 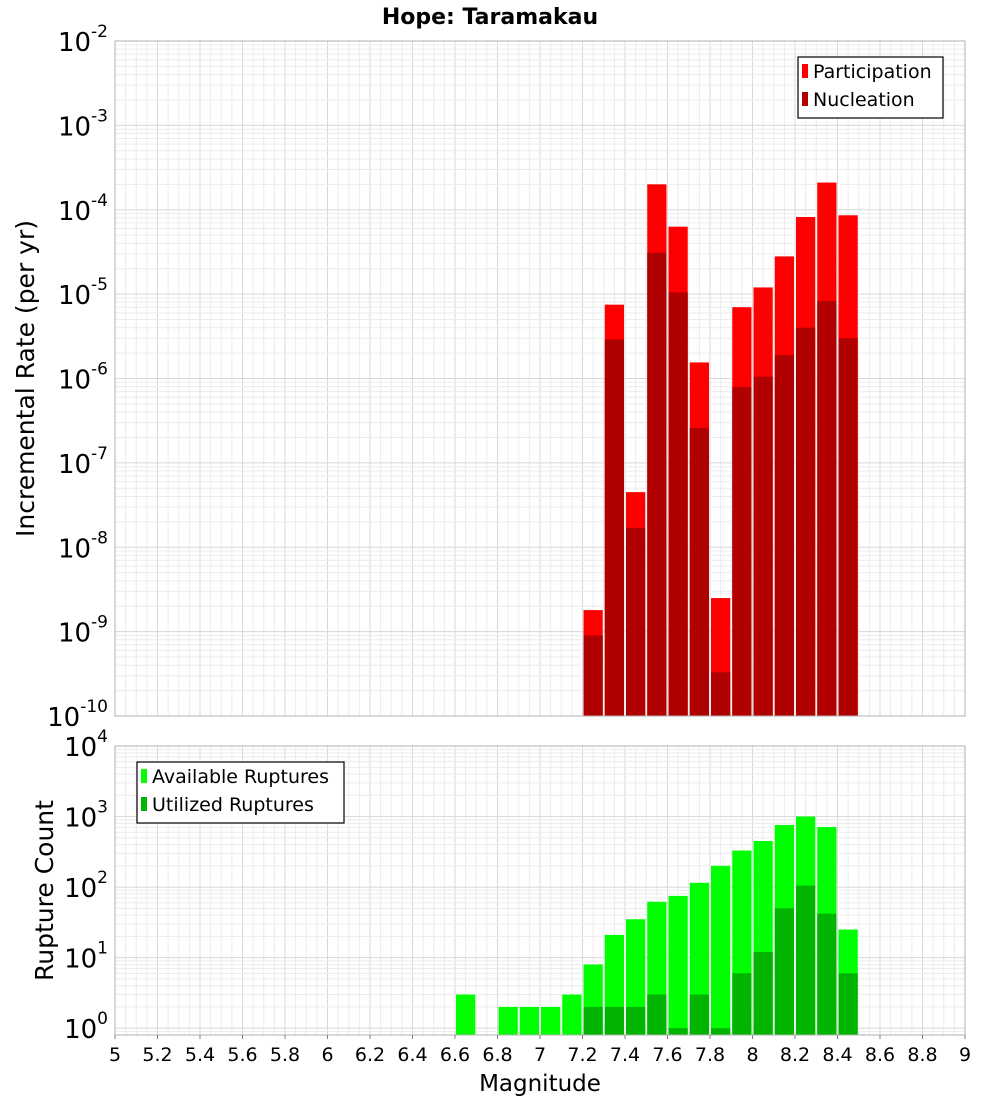 I want to click on y-tick-label: 10⁻⁷, so click(x=83, y=462).